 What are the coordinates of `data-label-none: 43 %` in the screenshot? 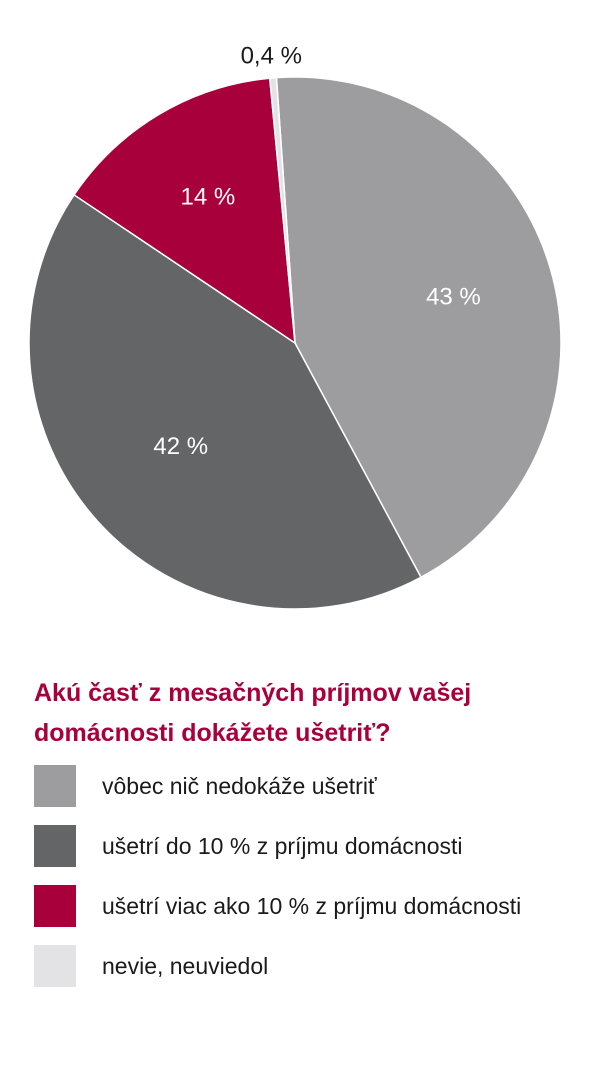 It's located at (453, 297).